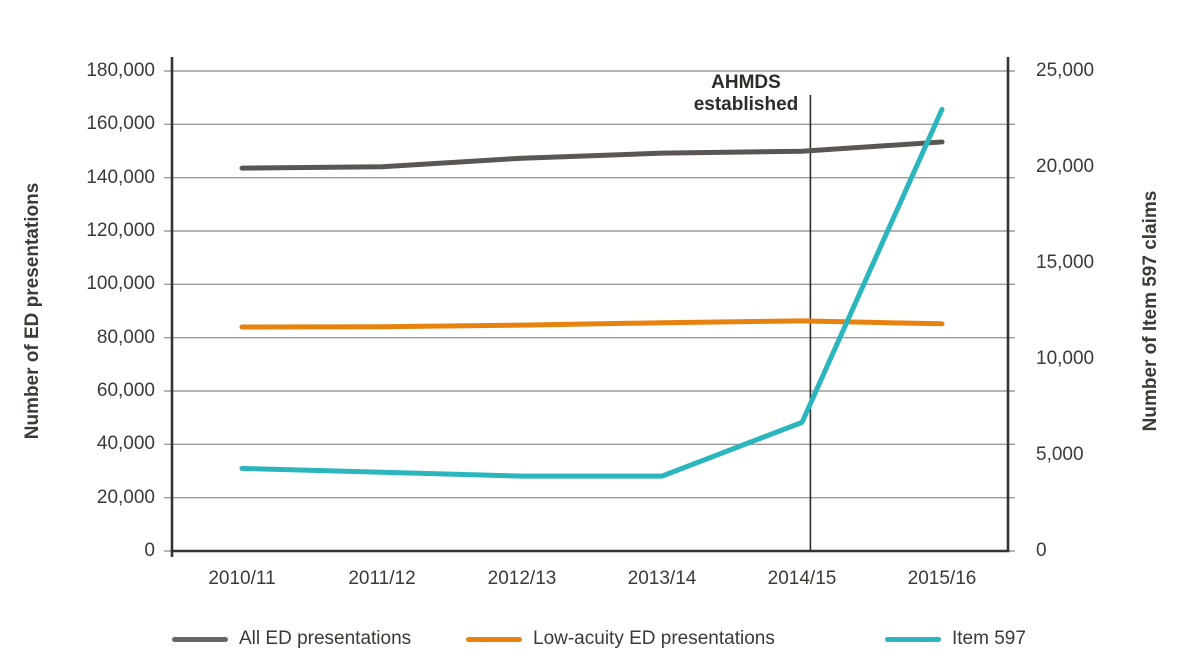  I want to click on legend-label-low-acuity: Low-acuity ED presentations, so click(654, 638).